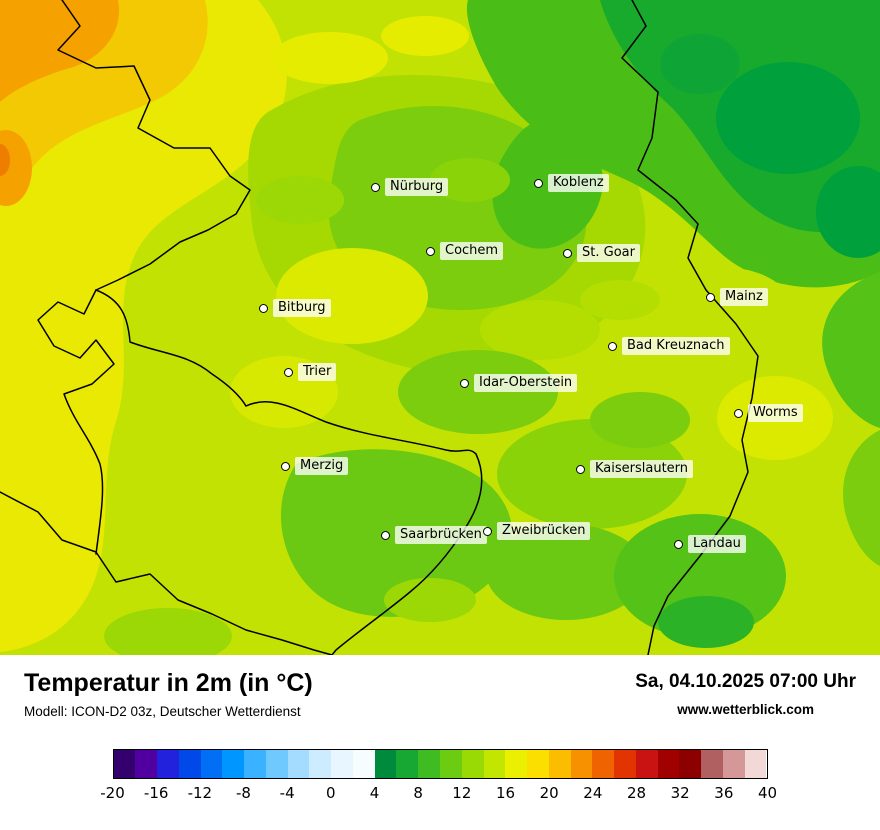 This screenshot has width=880, height=830. Describe the element at coordinates (724, 793) in the screenshot. I see `legend-tick-label: 36` at that location.